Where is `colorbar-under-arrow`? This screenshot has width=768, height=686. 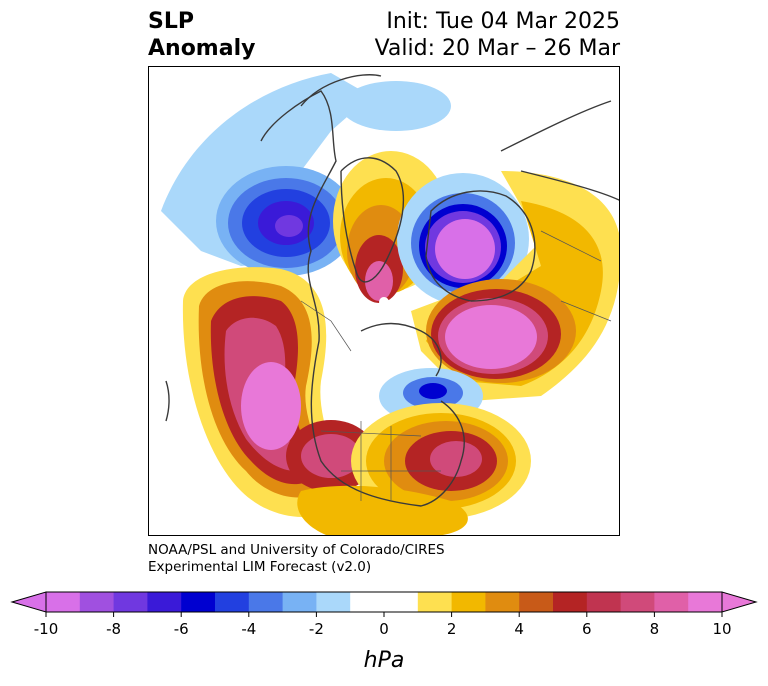
colorbar-under-arrow is located at coordinates (28, 602).